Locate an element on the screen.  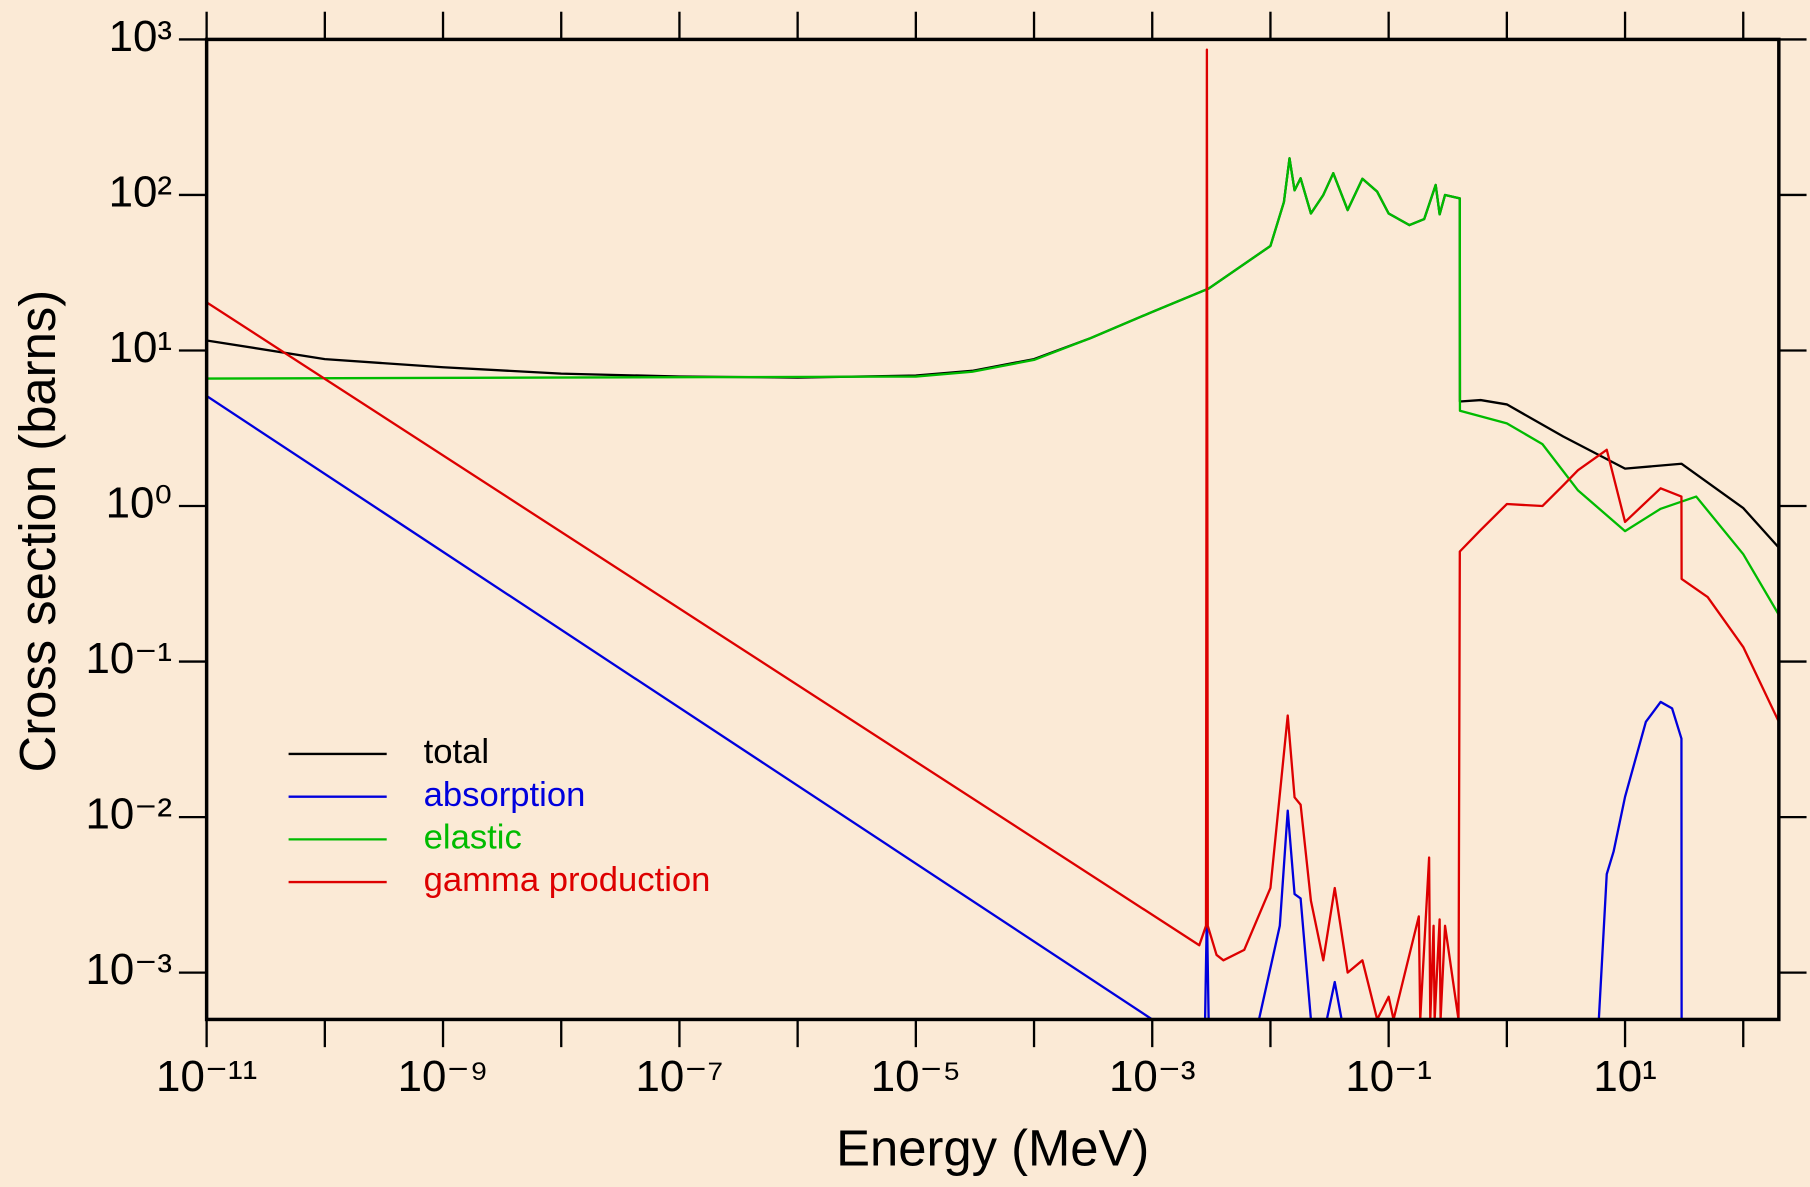
y-tick-label: 10¹ is located at coordinates (140, 347).